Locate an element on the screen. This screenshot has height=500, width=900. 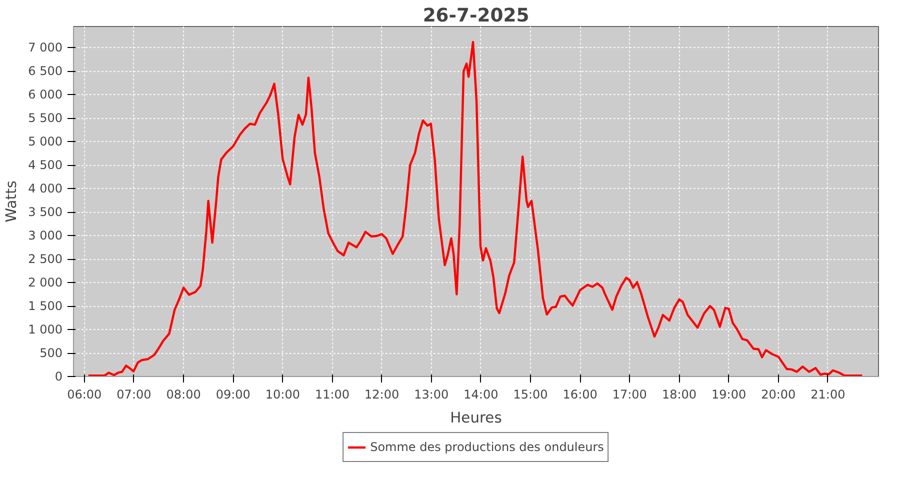
chart-title: 26-7-2025 is located at coordinates (476, 16).